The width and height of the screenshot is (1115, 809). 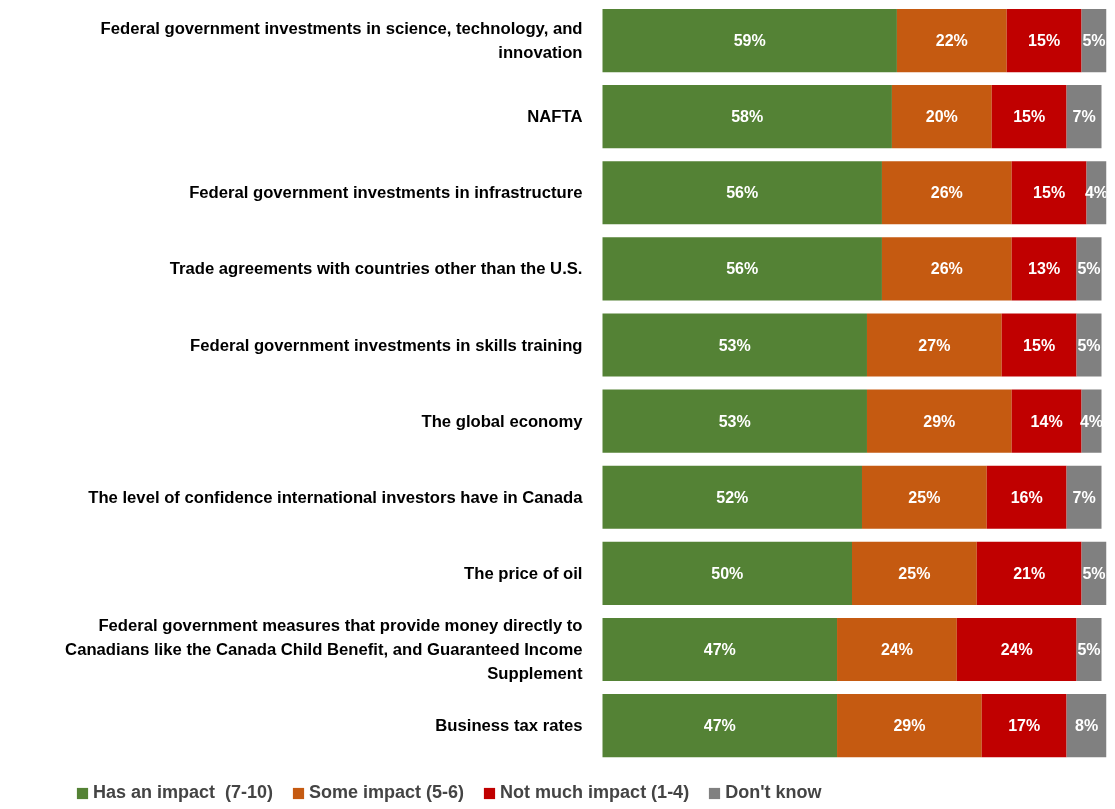 What do you see at coordinates (502, 421) in the screenshot?
I see `y-tick-label: The global economy` at bounding box center [502, 421].